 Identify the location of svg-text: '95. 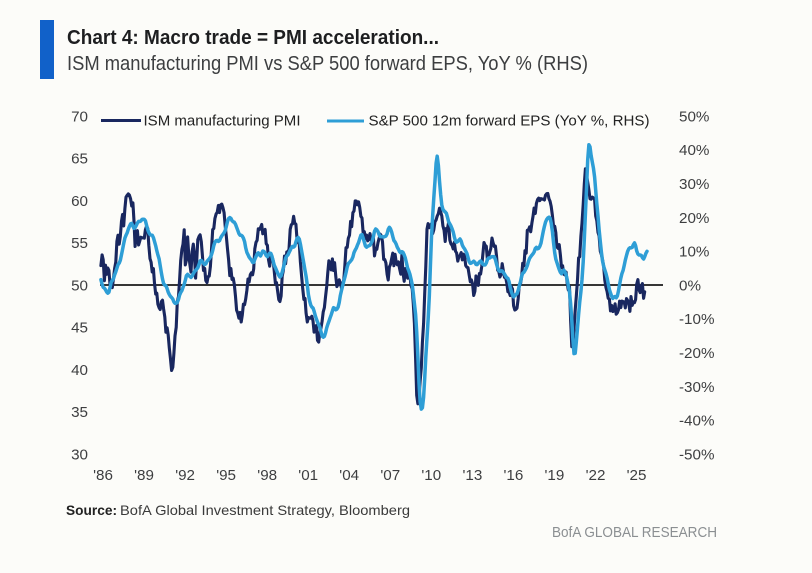
(226, 475).